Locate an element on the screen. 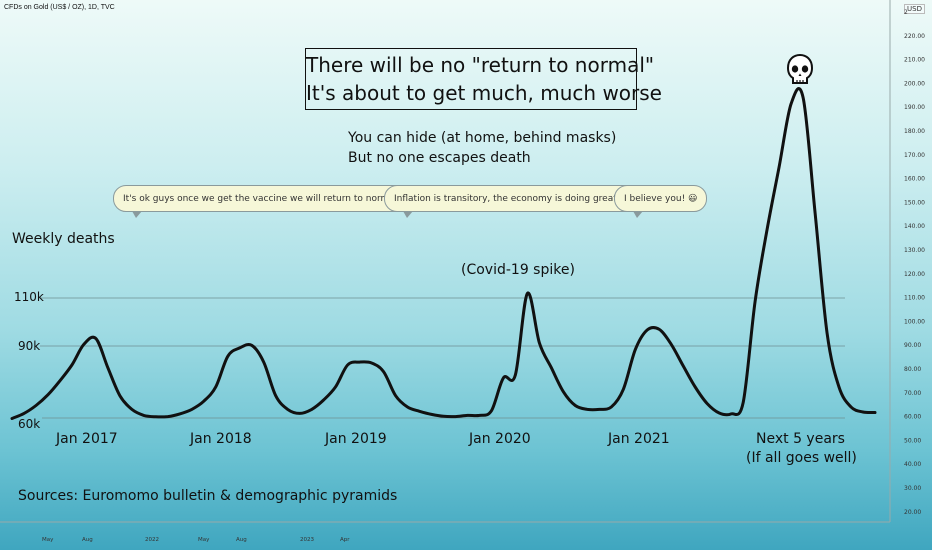  price-axis-label: 150.00 is located at coordinates (914, 202).